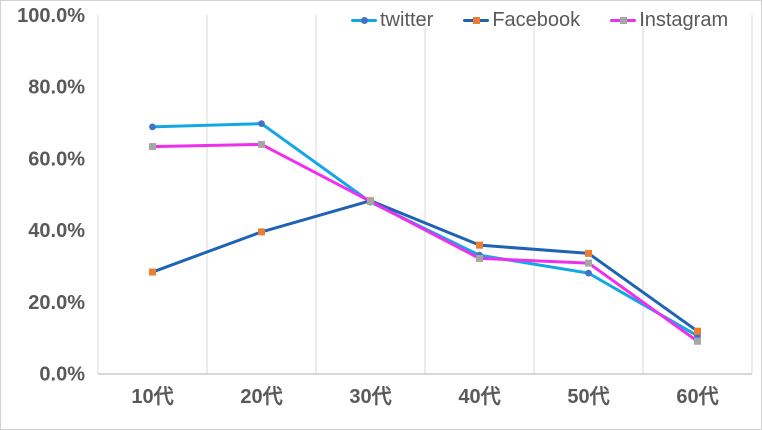 The image size is (762, 430). What do you see at coordinates (51, 16) in the screenshot?
I see `y-tick-label-100.0%: 100.0%` at bounding box center [51, 16].